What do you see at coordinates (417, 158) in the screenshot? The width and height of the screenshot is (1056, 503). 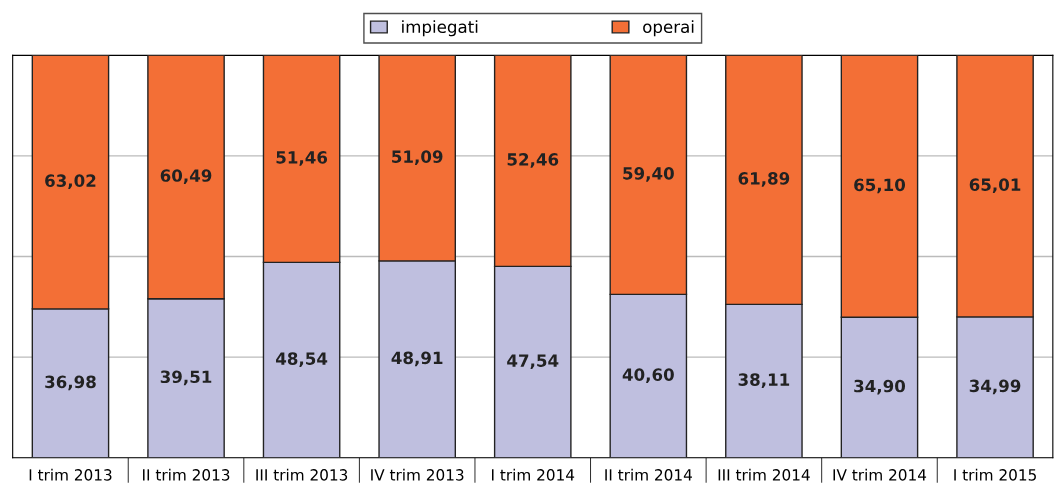 I see `data-label: 51,09` at bounding box center [417, 158].